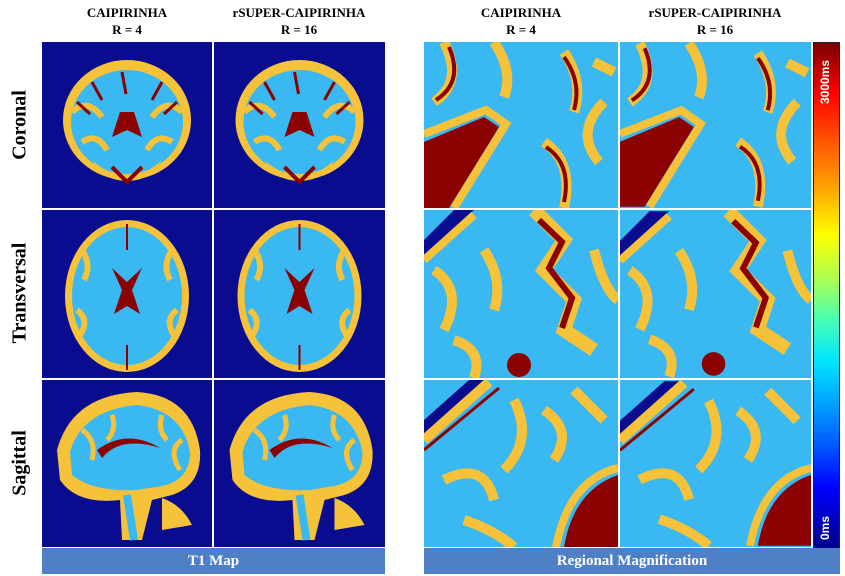 The image size is (845, 576). Describe the element at coordinates (127, 463) in the screenshot. I see `sagittal-caipirinha-image` at that location.